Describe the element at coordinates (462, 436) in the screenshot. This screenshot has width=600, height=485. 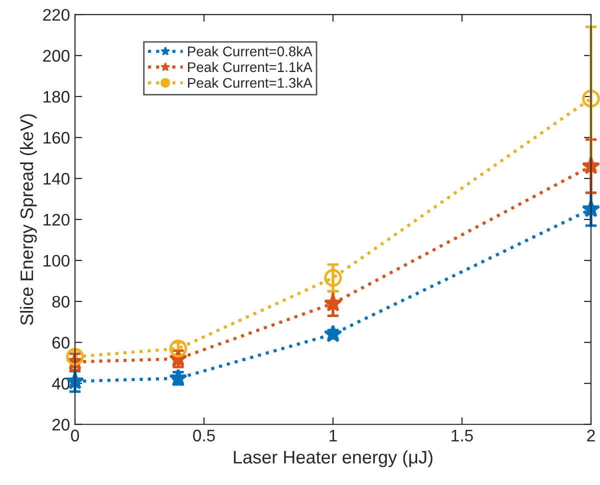
I see `x-tick-label: 1.5` at that location.